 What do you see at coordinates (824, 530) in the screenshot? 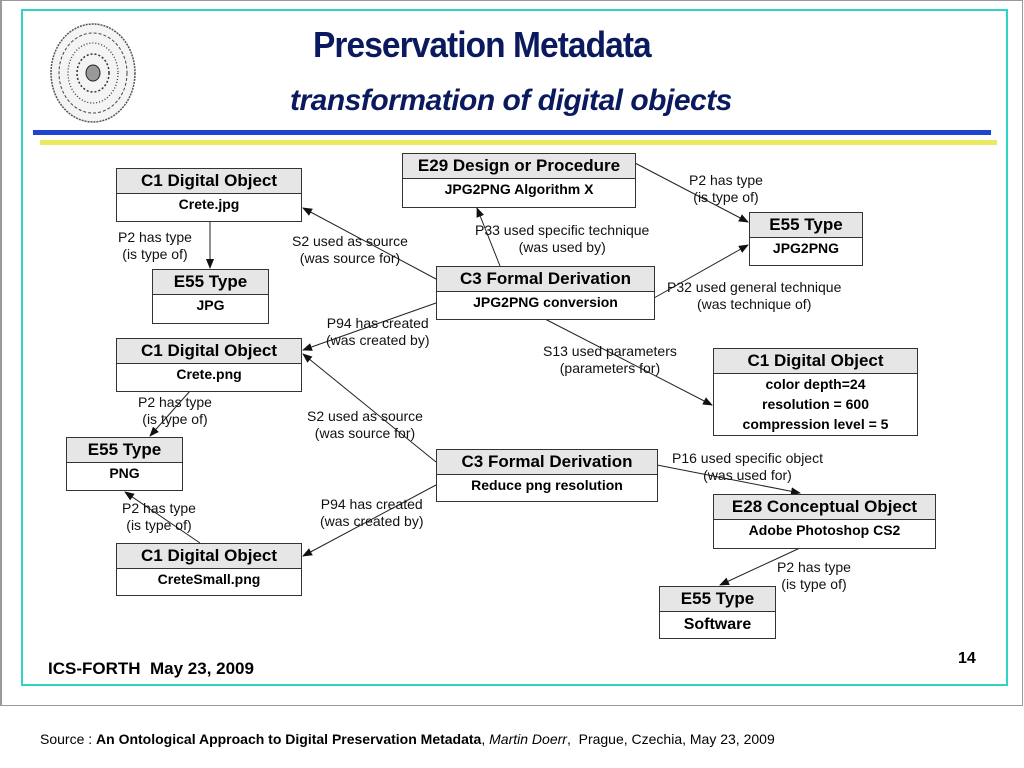
I see `node-value: Adobe Photoshop CS2` at bounding box center [824, 530].